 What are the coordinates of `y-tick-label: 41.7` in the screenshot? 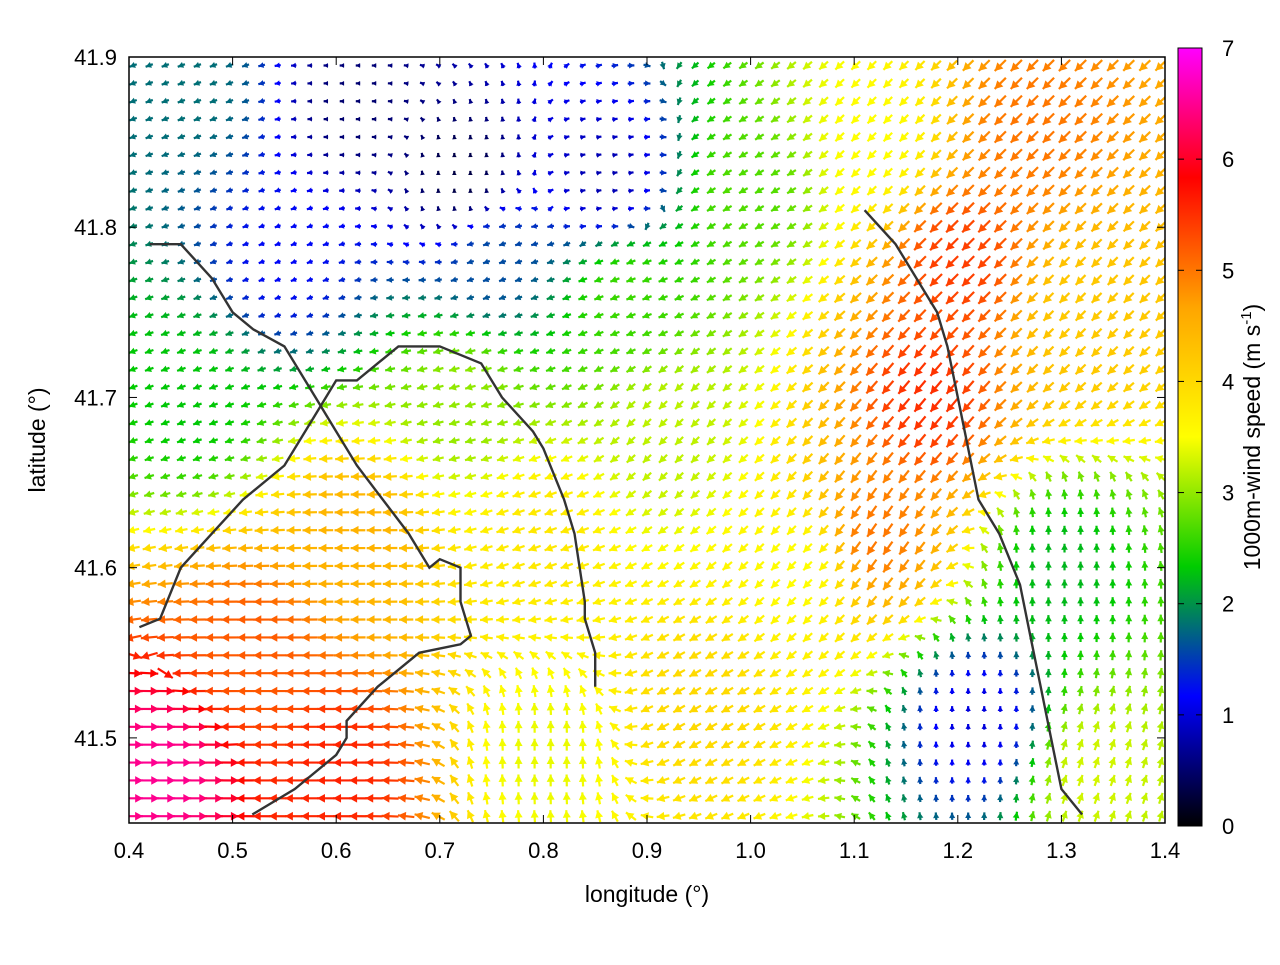 It's located at (95, 397).